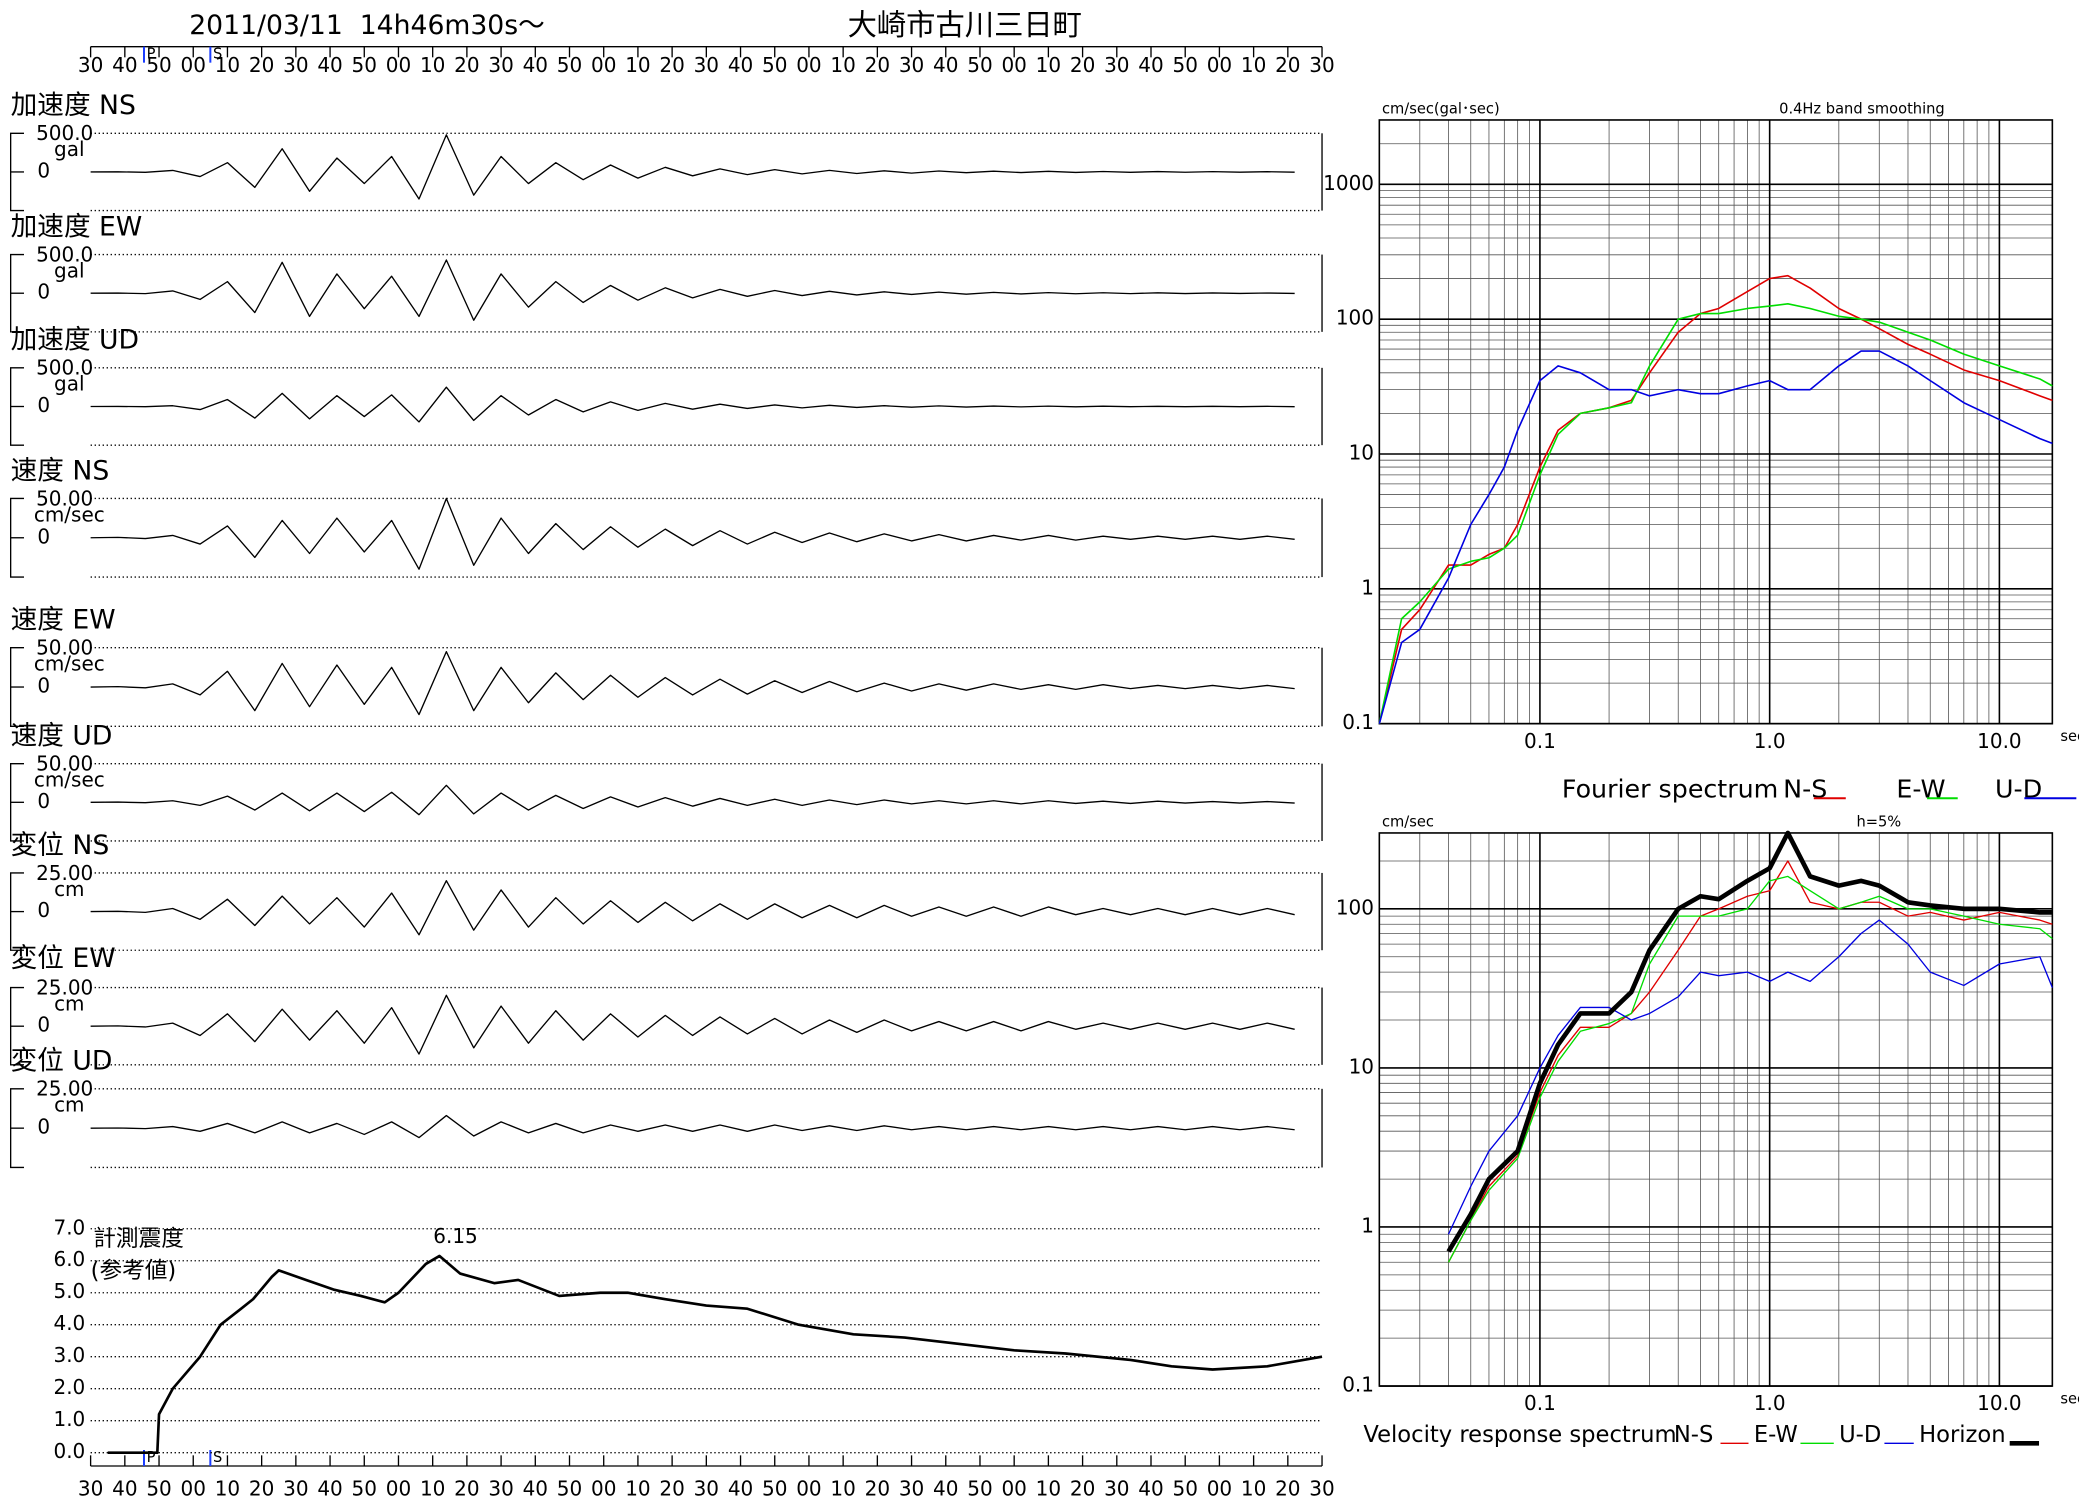 Image resolution: width=2079 pixels, height=1502 pixels. Describe the element at coordinates (1776, 1435) in the screenshot. I see `legend-label: E-W` at that location.